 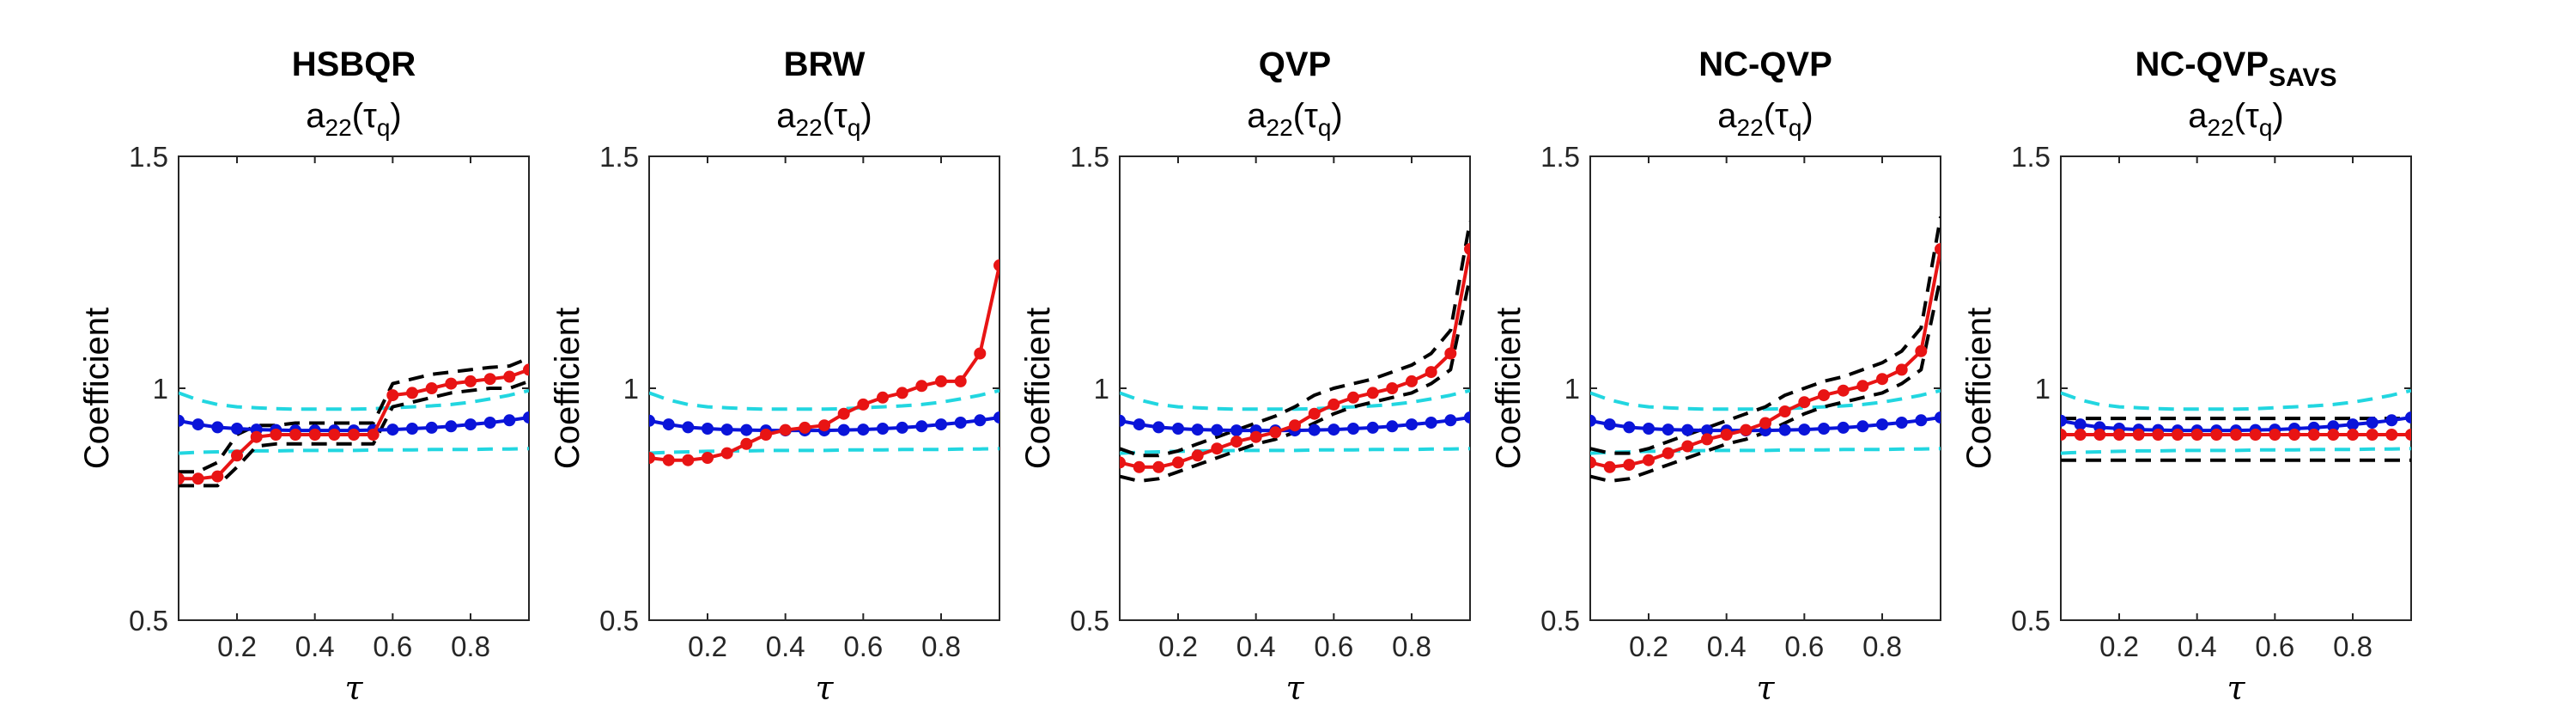 I want to click on panel-title: QVP, so click(x=1295, y=64).